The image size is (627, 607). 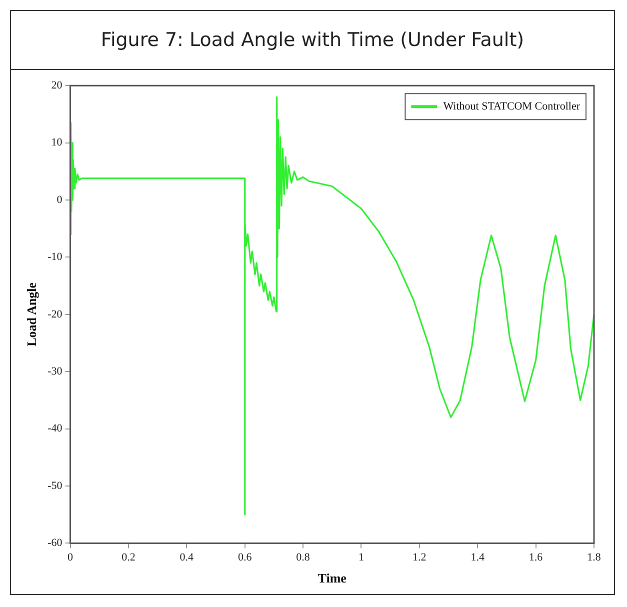 I want to click on legend-label: Without STATCOM Controller, so click(x=511, y=106).